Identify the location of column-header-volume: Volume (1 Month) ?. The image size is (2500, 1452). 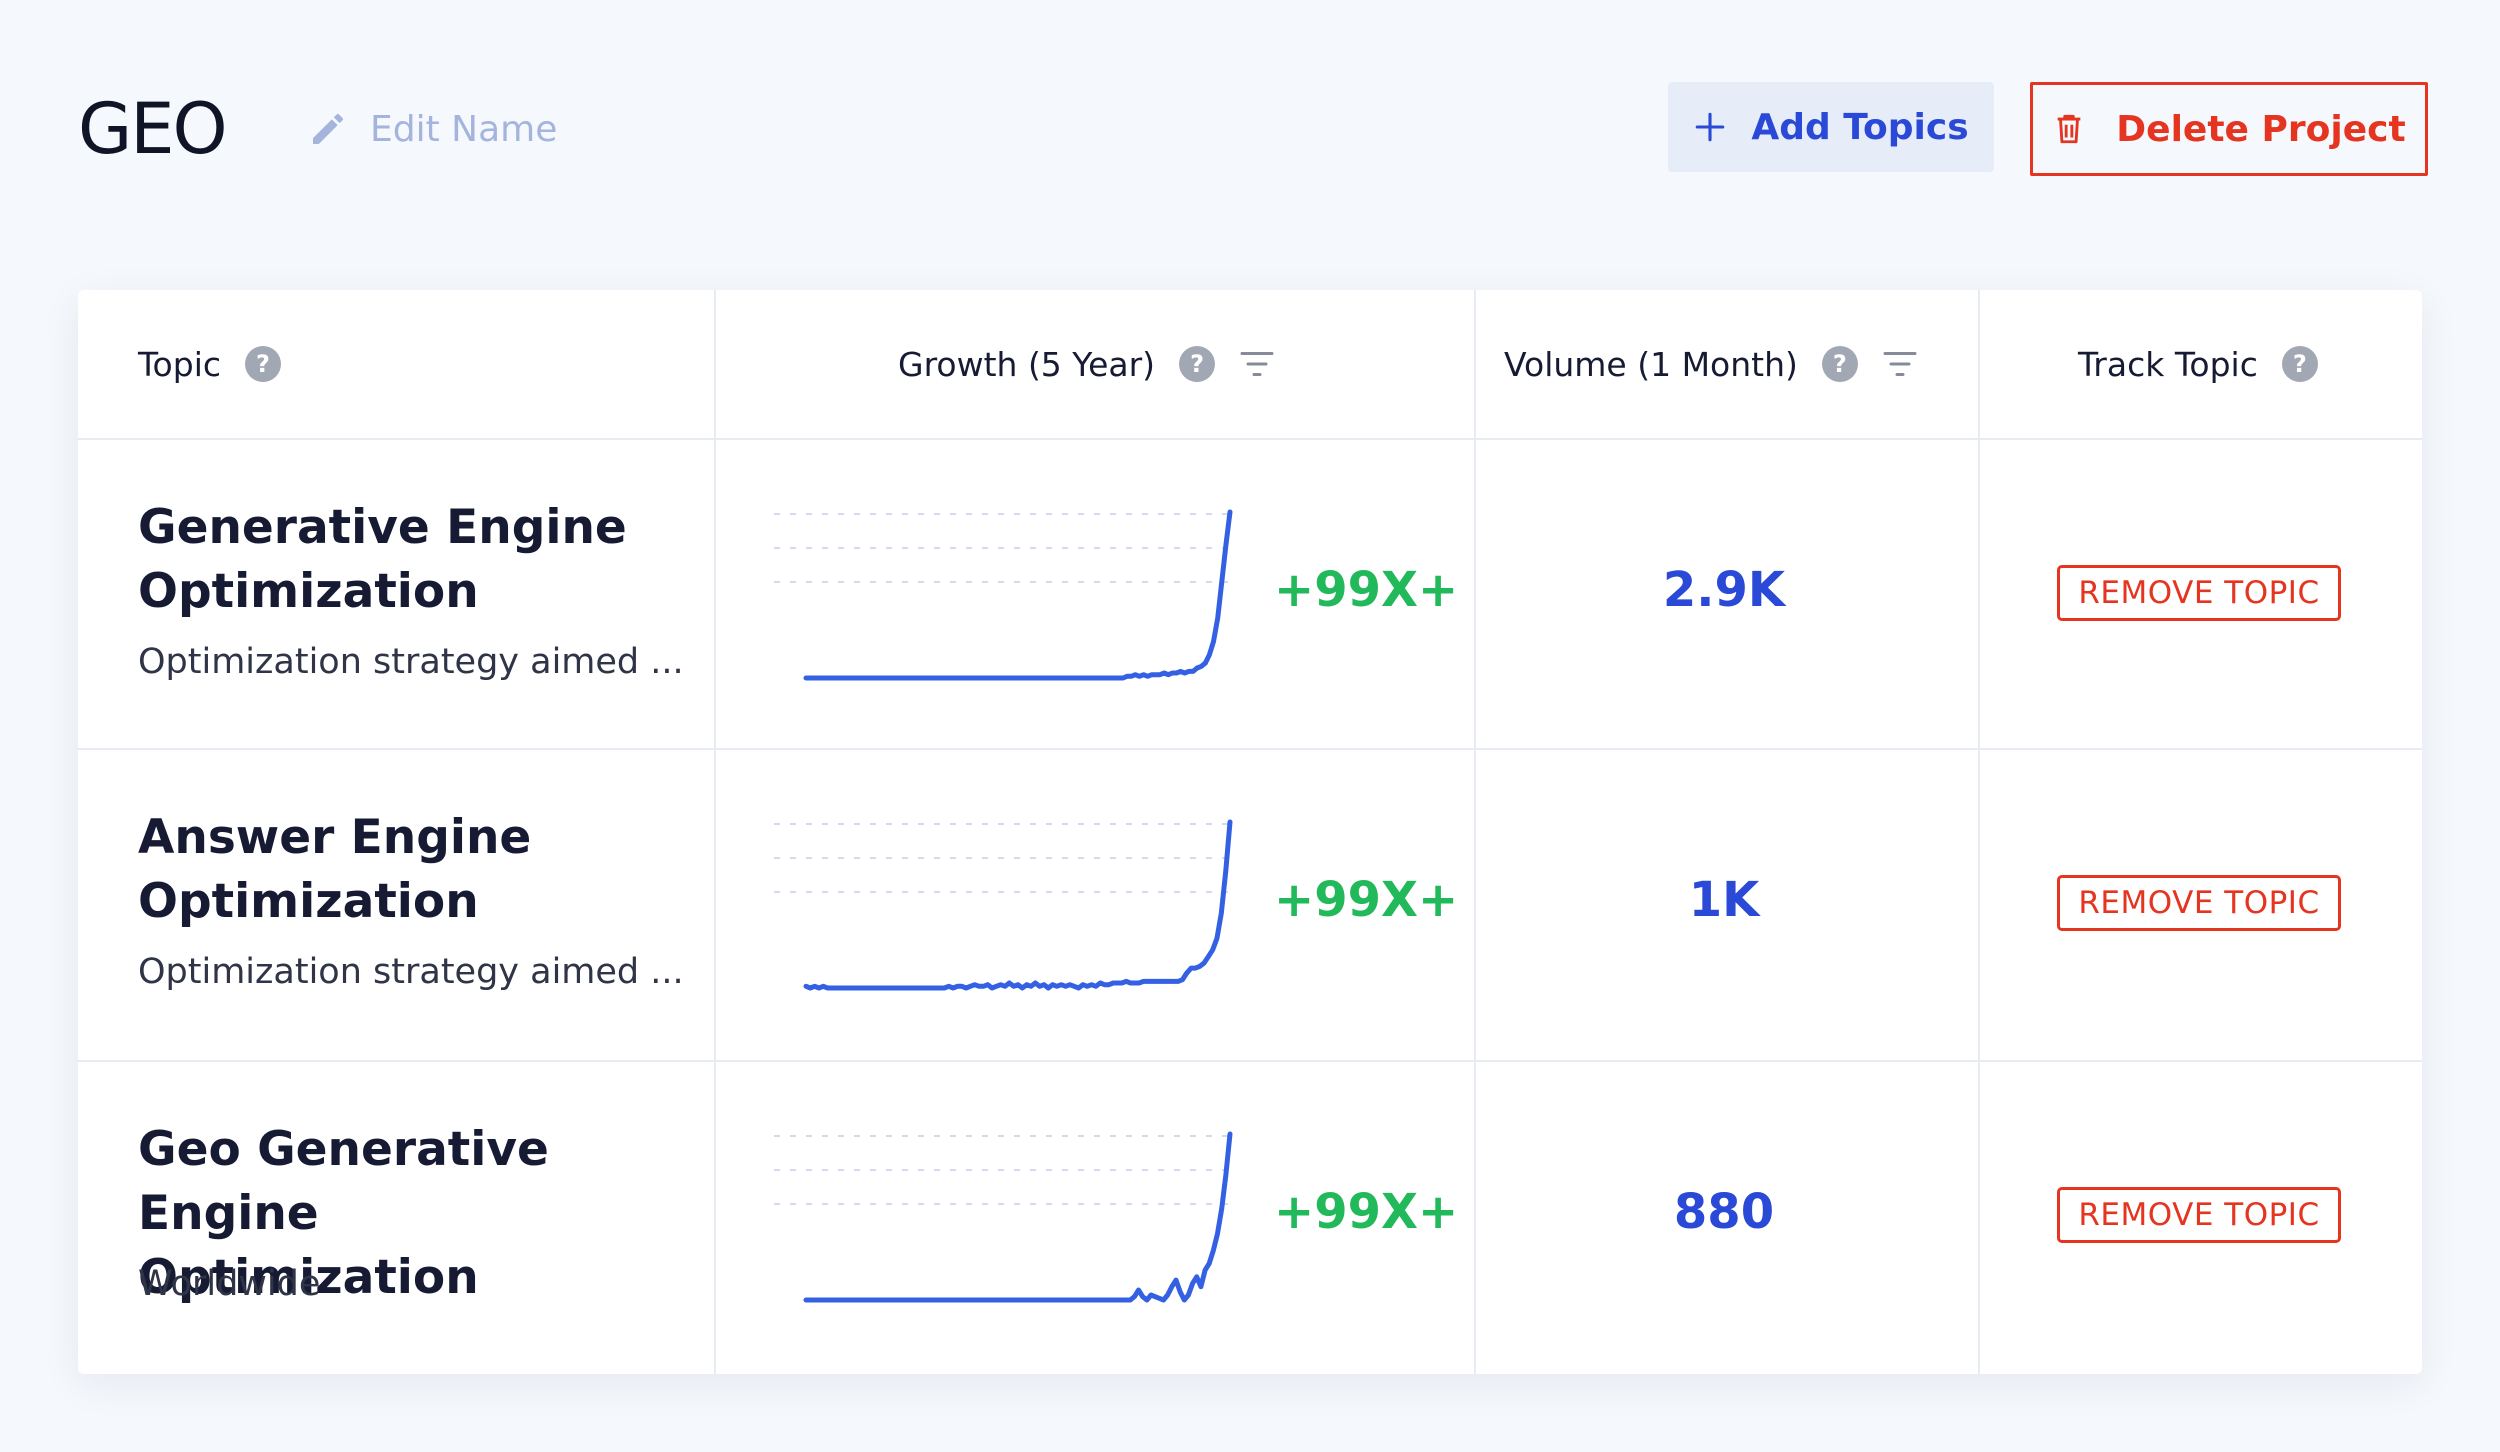
(1711, 364).